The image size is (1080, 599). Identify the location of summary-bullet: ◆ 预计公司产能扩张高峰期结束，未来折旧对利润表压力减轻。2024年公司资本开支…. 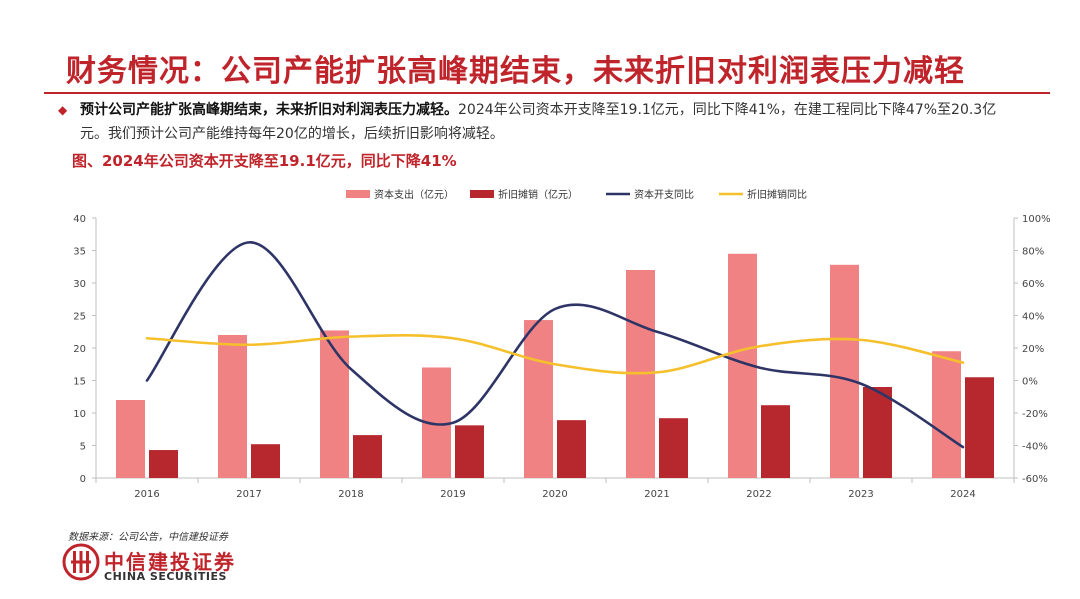
(538, 122).